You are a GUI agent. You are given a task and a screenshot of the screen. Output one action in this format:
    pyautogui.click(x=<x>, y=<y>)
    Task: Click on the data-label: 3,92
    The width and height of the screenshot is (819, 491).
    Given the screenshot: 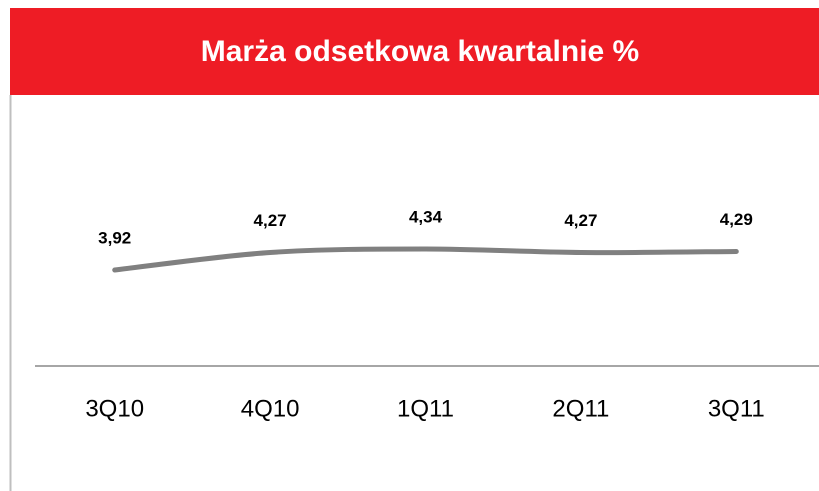 What is the action you would take?
    pyautogui.click(x=114, y=237)
    